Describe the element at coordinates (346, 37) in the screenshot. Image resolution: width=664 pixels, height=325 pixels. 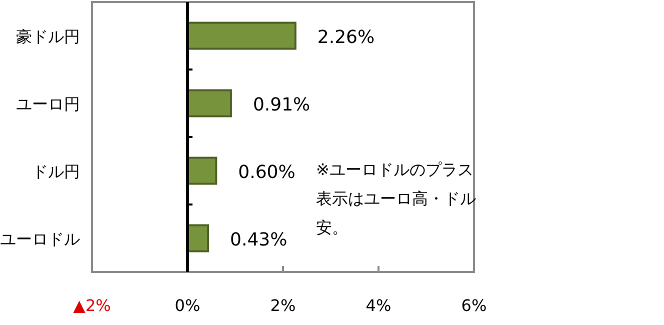
I see `data-label: 2.26%` at that location.